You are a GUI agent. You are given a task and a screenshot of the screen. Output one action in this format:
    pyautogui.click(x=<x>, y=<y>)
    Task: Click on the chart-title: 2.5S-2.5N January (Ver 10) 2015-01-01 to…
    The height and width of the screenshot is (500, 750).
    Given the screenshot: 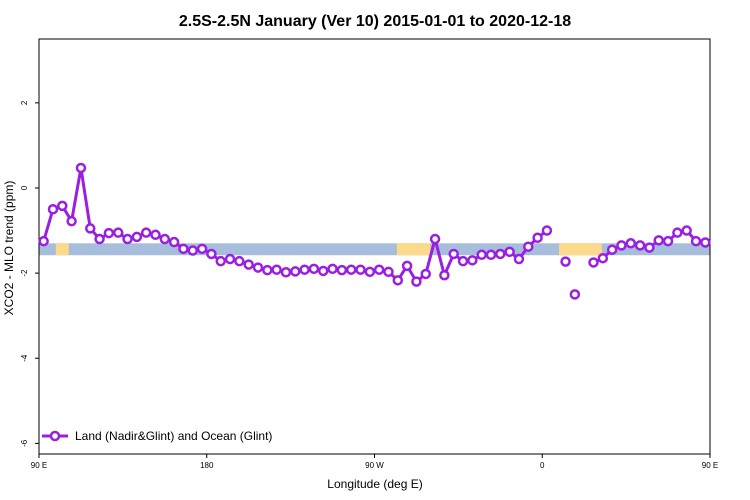 What is the action you would take?
    pyautogui.click(x=375, y=21)
    